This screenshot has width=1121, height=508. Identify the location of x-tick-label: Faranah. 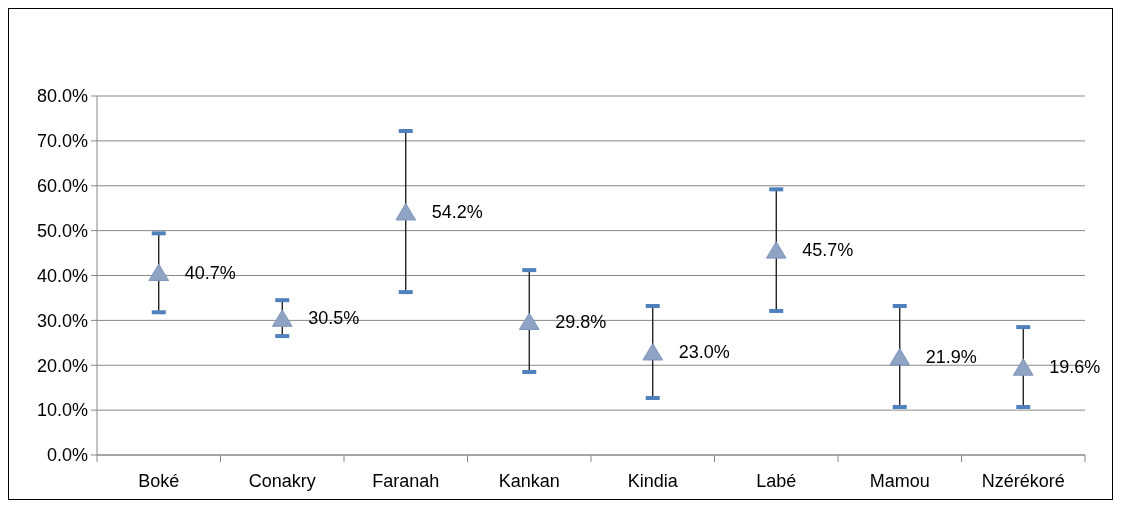
(406, 481).